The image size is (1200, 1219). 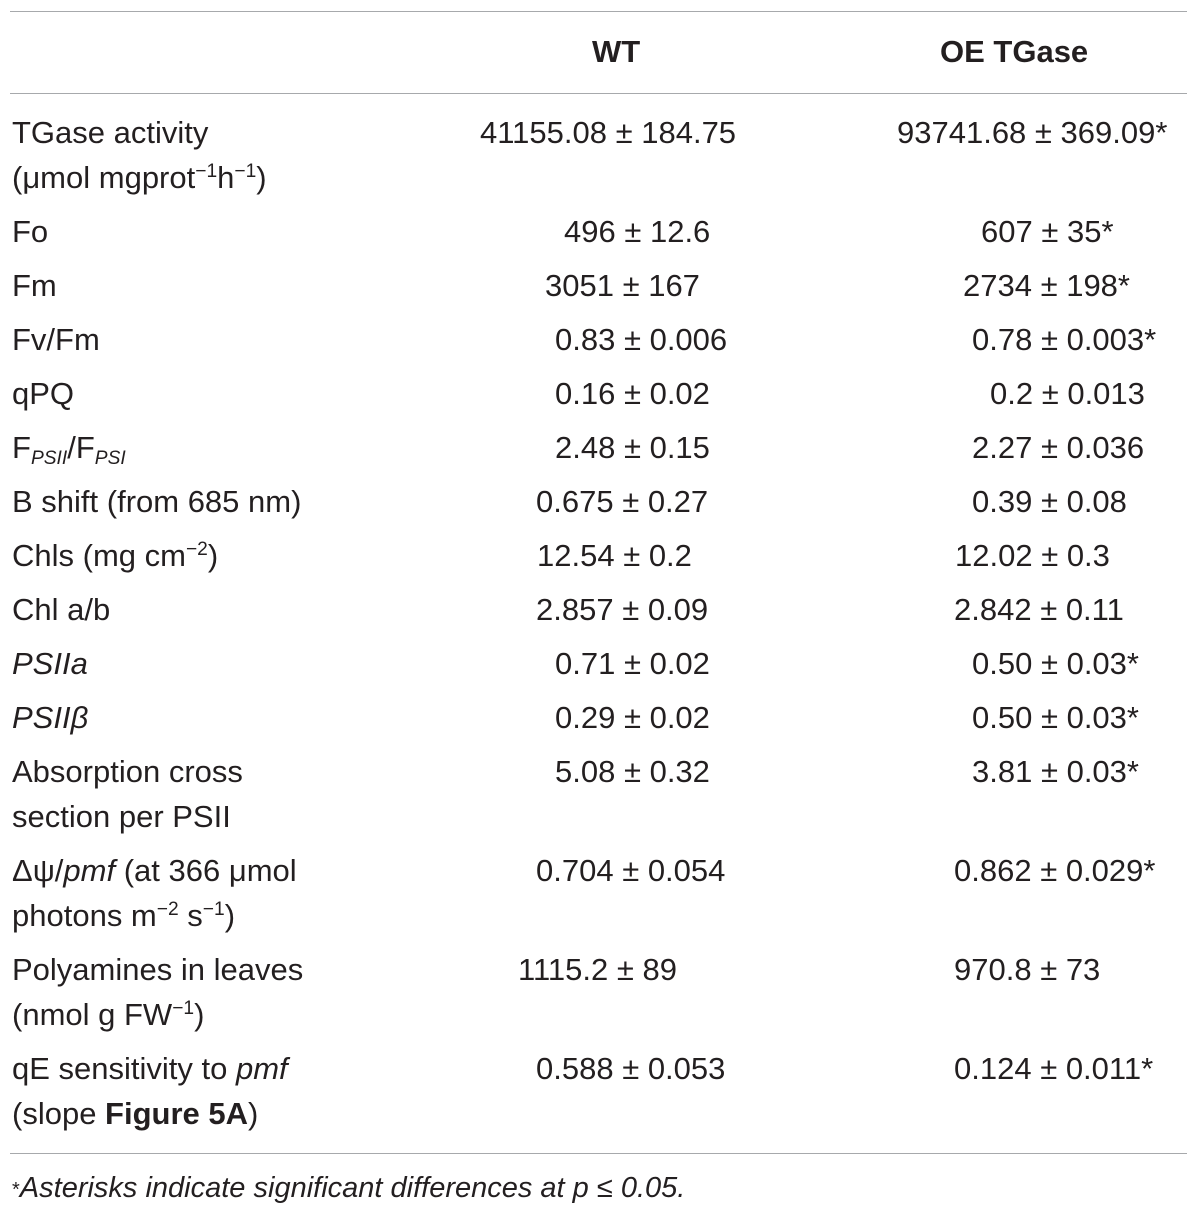 I want to click on wt-value: 1115.2 ± 89, so click(x=597, y=969).